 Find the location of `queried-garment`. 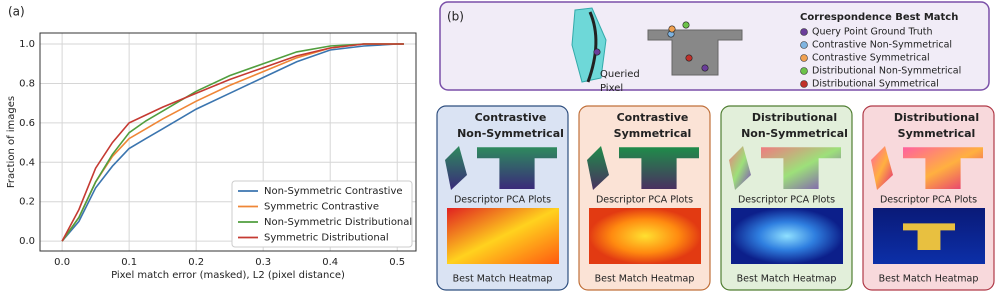

queried-garment is located at coordinates (589, 45).